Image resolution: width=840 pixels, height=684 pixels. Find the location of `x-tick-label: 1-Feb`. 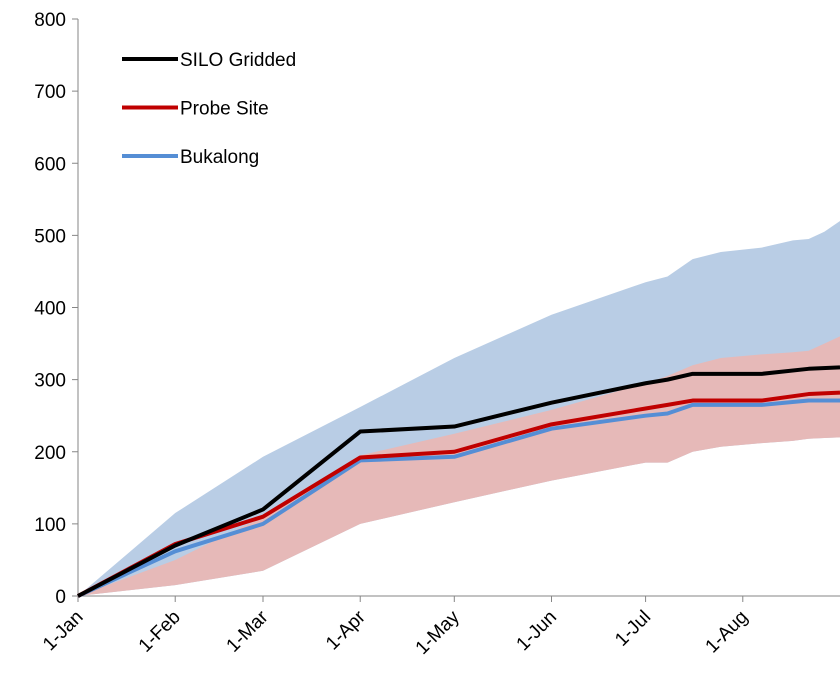

x-tick-label: 1-Feb is located at coordinates (160, 632).